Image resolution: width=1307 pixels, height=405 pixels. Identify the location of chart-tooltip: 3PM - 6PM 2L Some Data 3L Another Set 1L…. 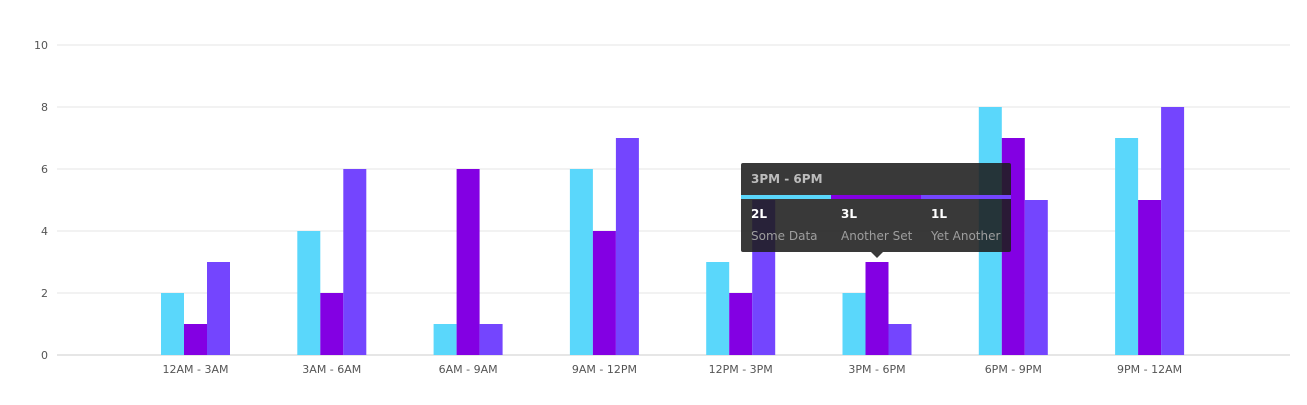
(876, 210).